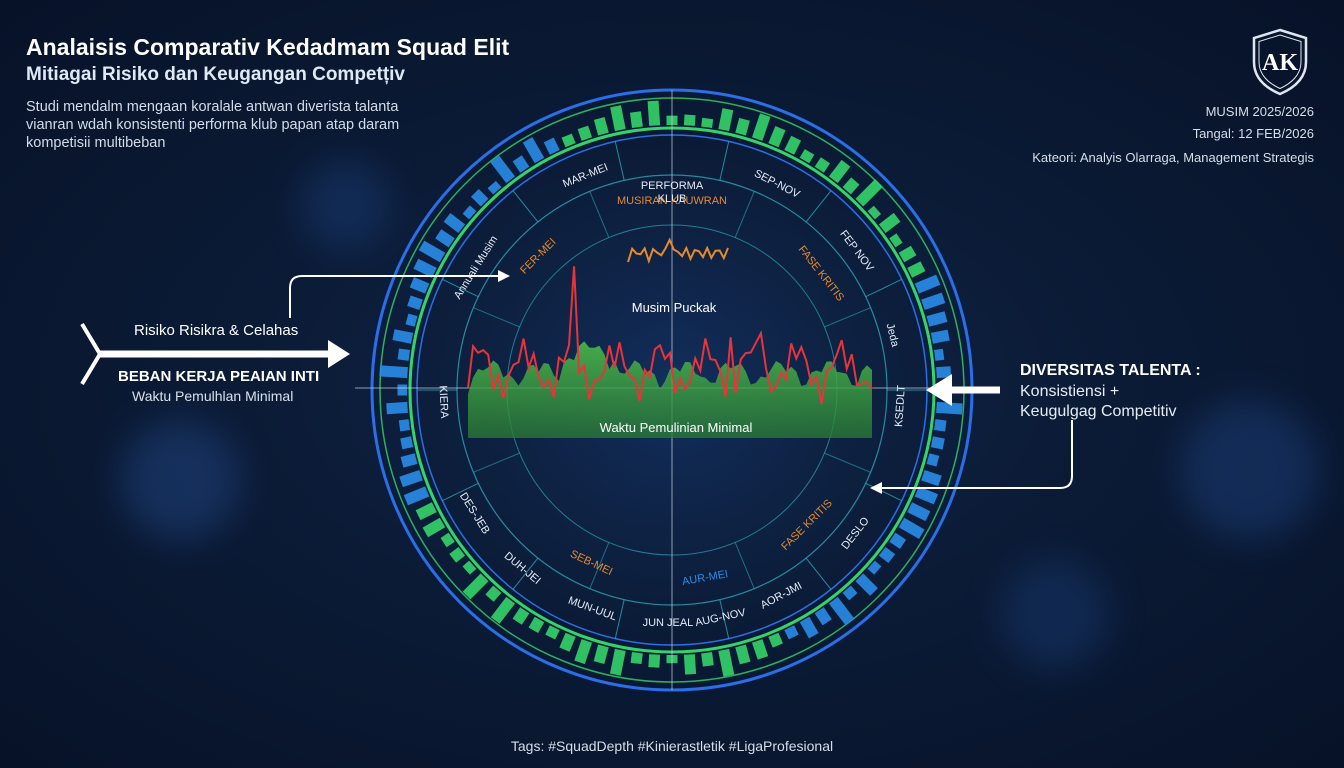 Image resolution: width=1344 pixels, height=768 pixels. I want to click on outer-segment-label: Jeda, so click(893, 335).